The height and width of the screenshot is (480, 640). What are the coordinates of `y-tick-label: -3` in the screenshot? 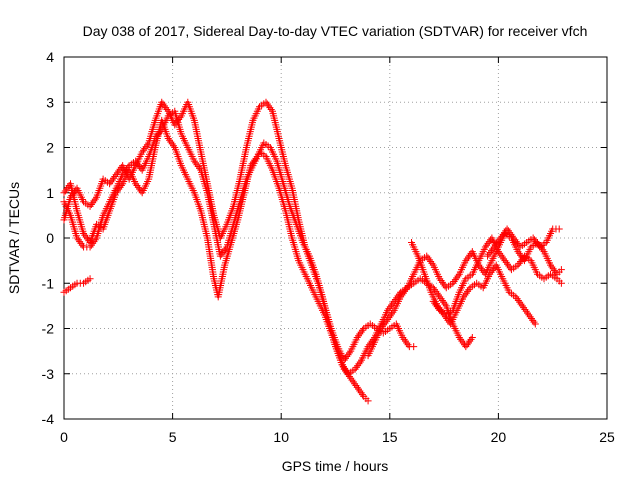 It's located at (48, 374).